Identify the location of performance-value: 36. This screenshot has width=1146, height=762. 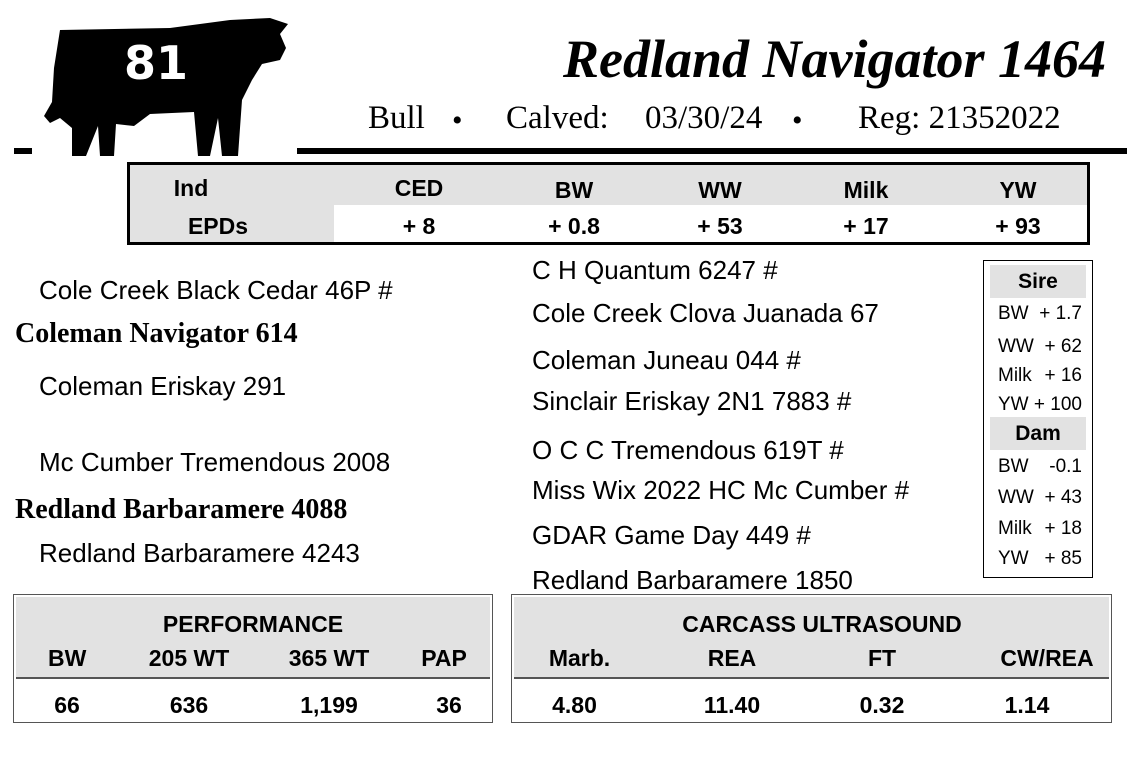
(449, 705).